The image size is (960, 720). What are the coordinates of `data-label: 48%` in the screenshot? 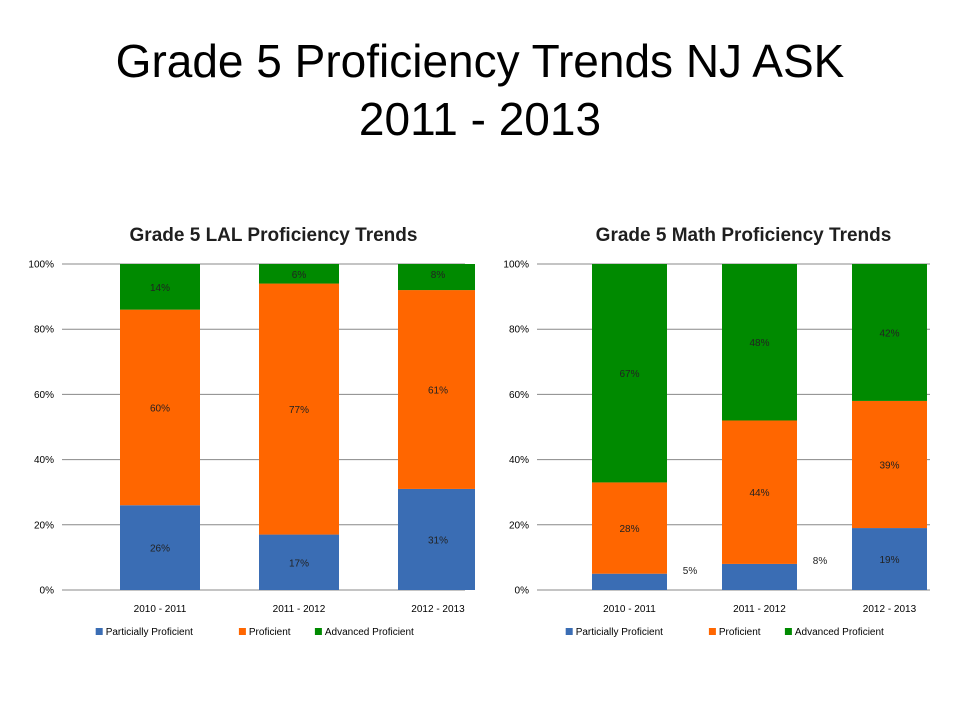 It's located at (759, 343).